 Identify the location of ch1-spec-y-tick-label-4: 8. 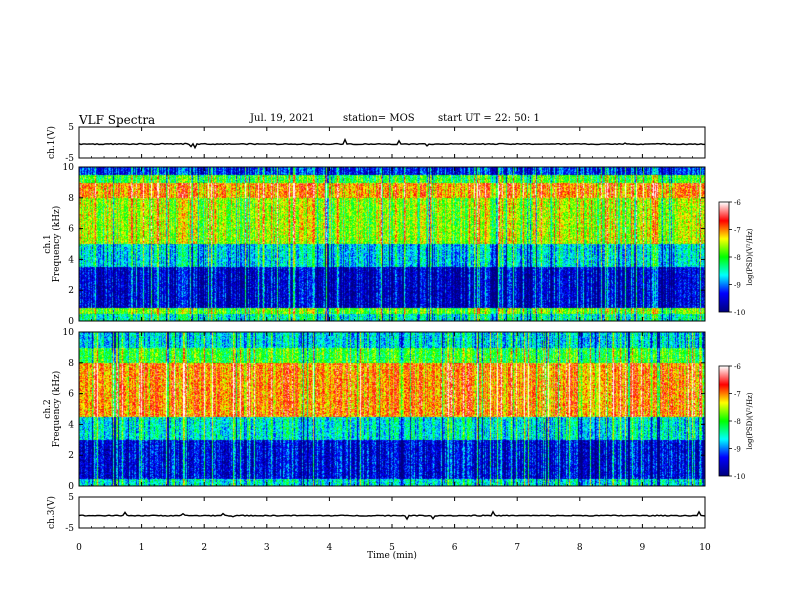
(71, 199).